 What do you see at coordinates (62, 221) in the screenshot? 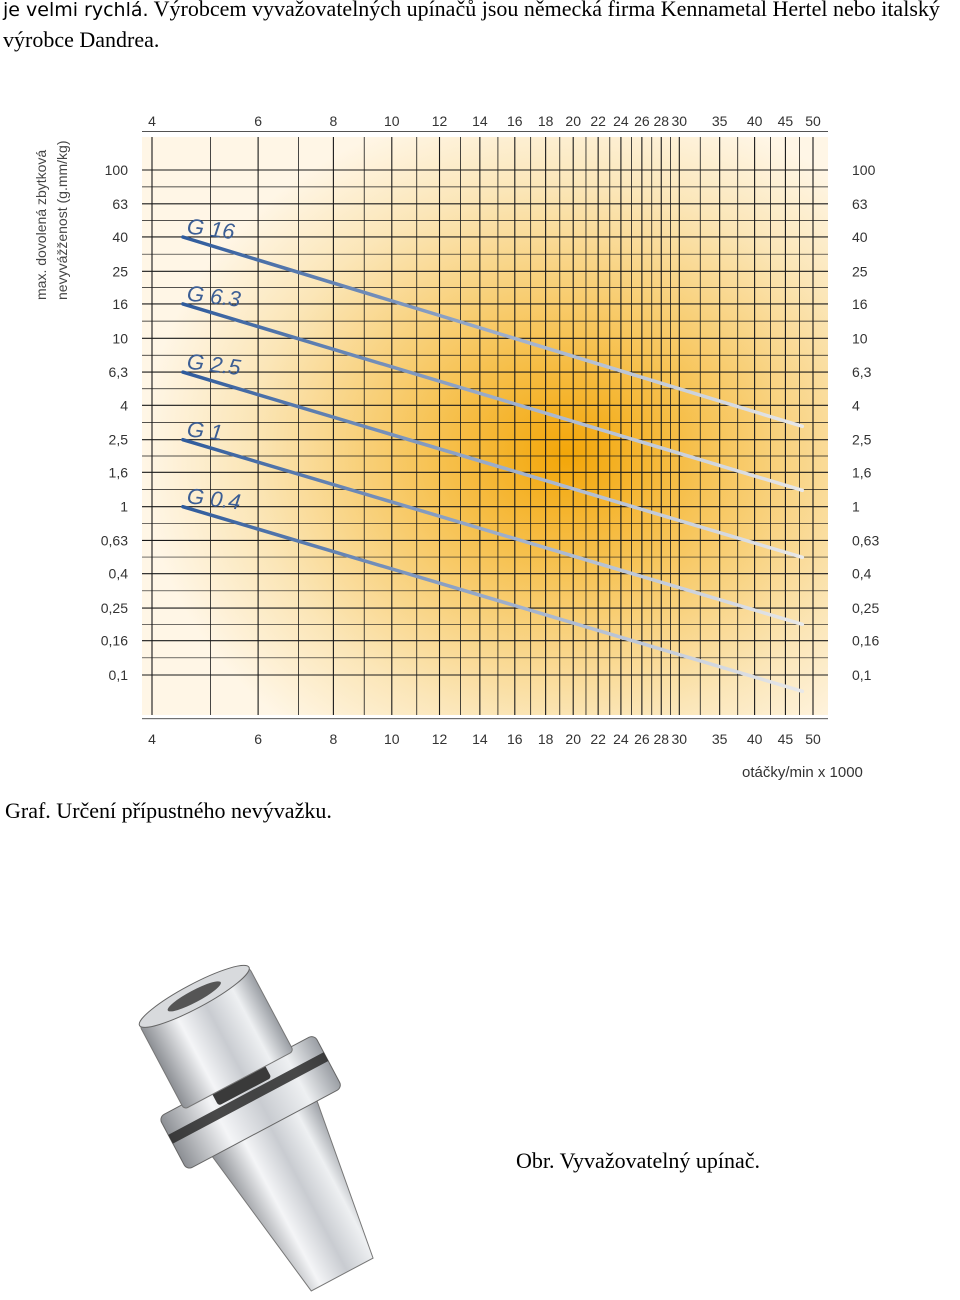
I see `y-axis-title-line2: nevyvážženost (g.mm/kg)` at bounding box center [62, 221].